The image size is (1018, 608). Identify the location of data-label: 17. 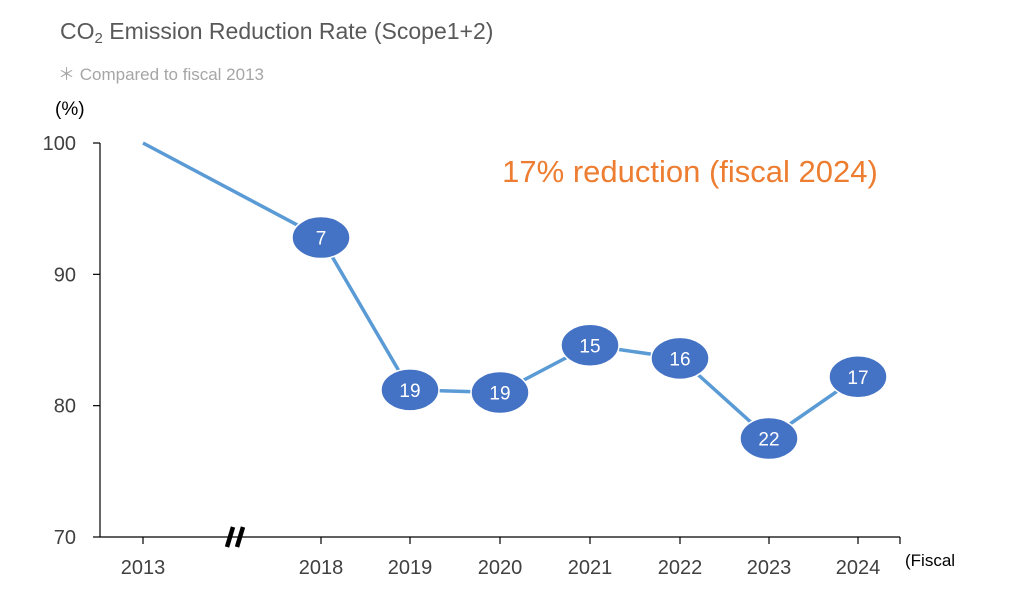
(857, 378).